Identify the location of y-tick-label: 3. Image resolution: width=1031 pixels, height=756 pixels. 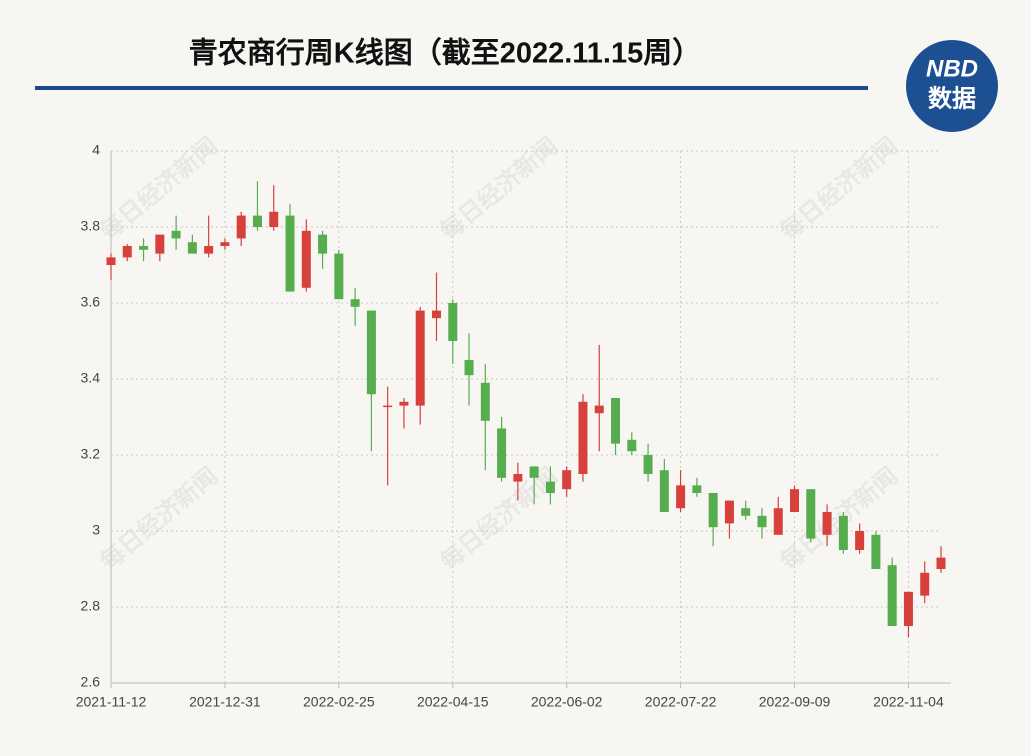
(96, 530).